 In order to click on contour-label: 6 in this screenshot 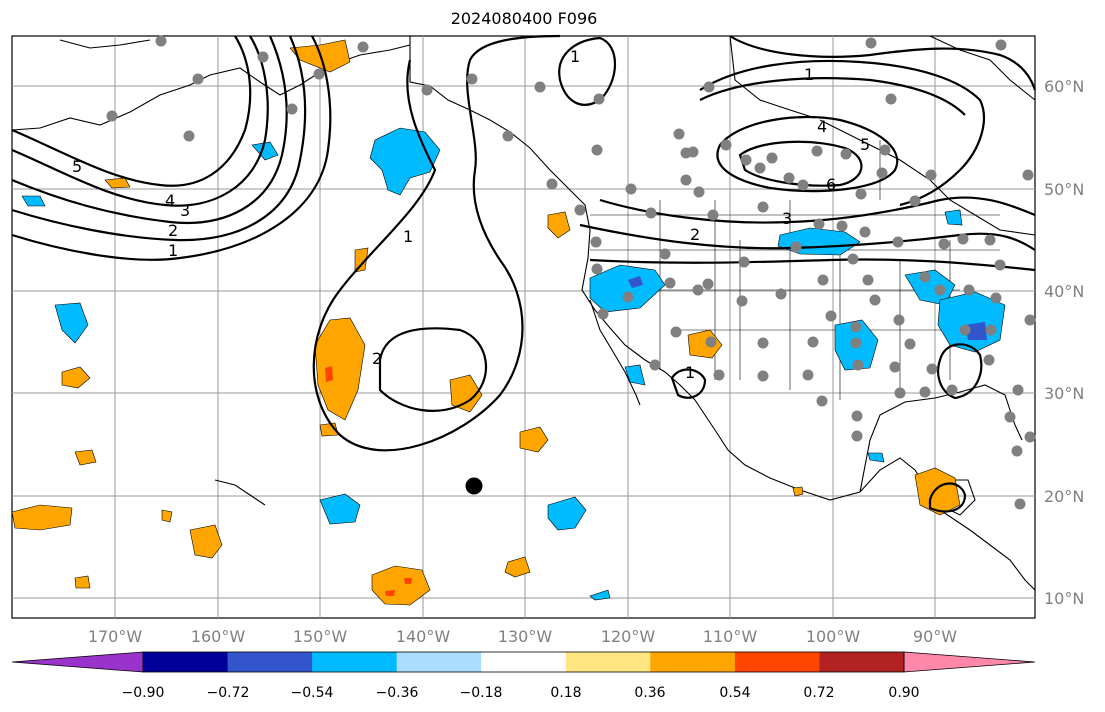, I will do `click(831, 184)`.